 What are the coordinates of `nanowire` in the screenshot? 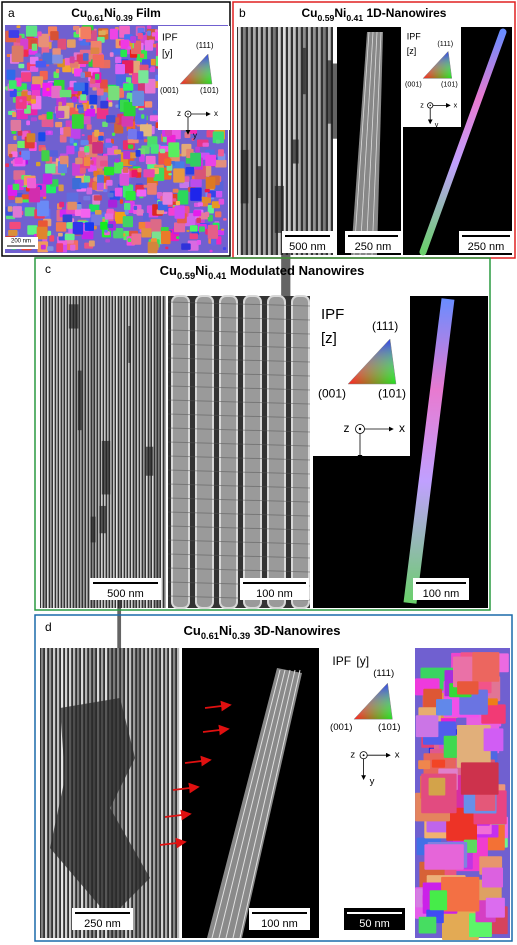 It's located at (252, 452).